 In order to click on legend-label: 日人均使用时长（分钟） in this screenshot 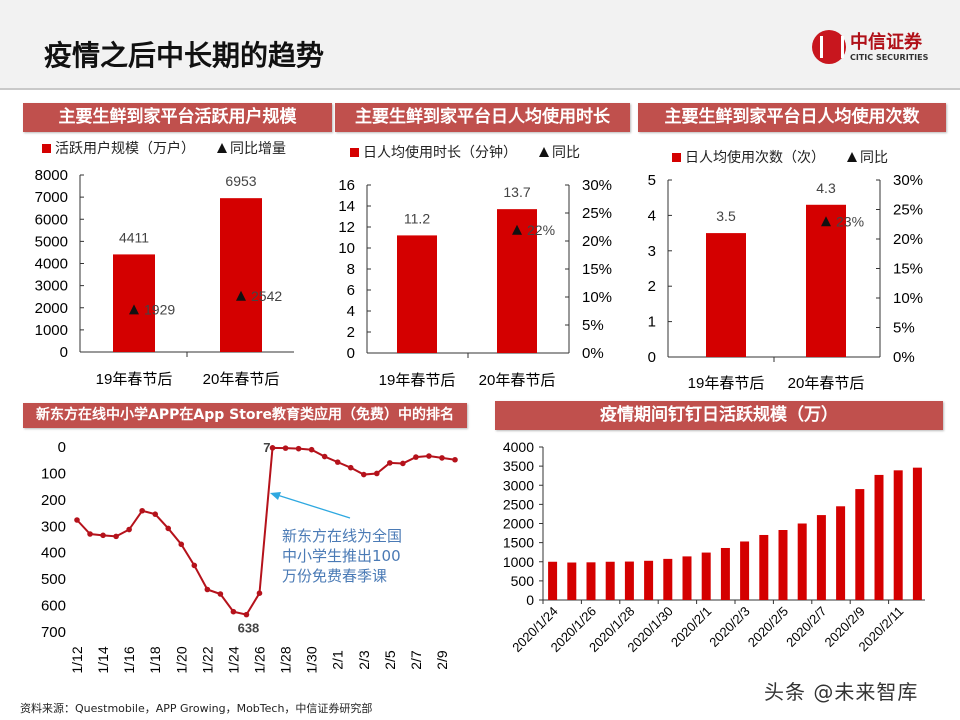, I will do `click(440, 153)`.